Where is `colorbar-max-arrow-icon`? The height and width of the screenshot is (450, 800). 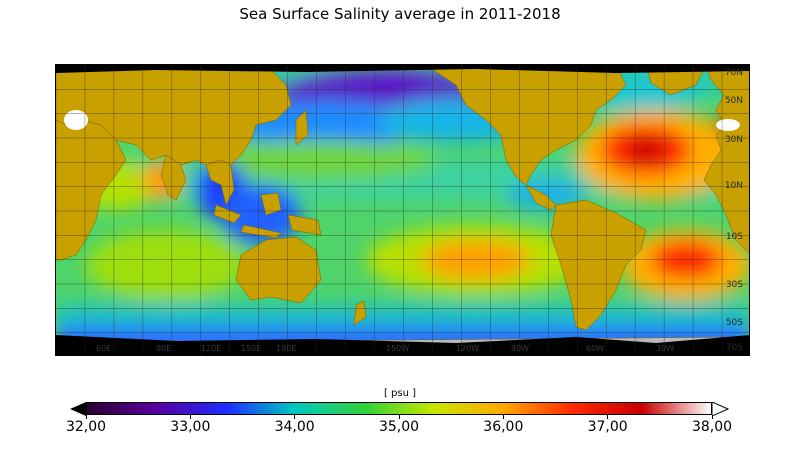
colorbar-max-arrow-icon is located at coordinates (721, 409).